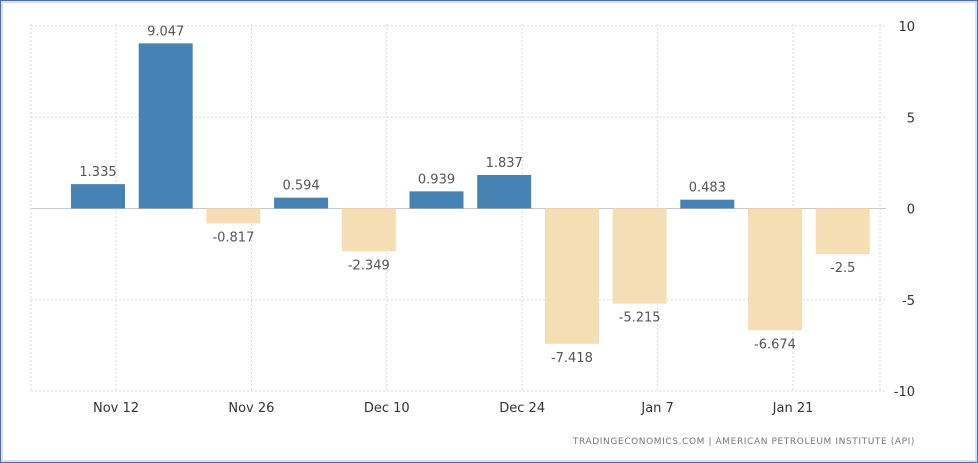 This screenshot has height=463, width=978. I want to click on data-label: 9.047, so click(165, 31).